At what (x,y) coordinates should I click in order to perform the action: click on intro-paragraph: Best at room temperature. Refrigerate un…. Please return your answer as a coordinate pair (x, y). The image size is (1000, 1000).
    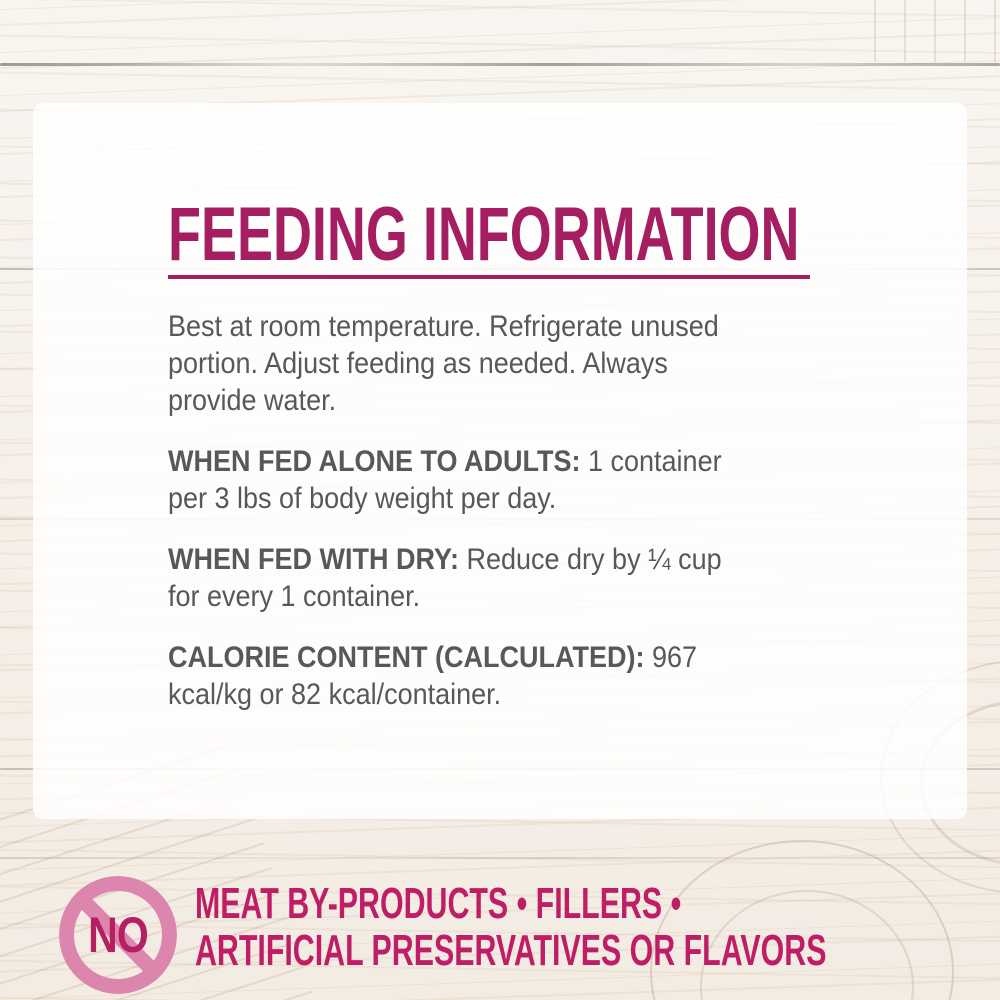
    Looking at the image, I should click on (492, 363).